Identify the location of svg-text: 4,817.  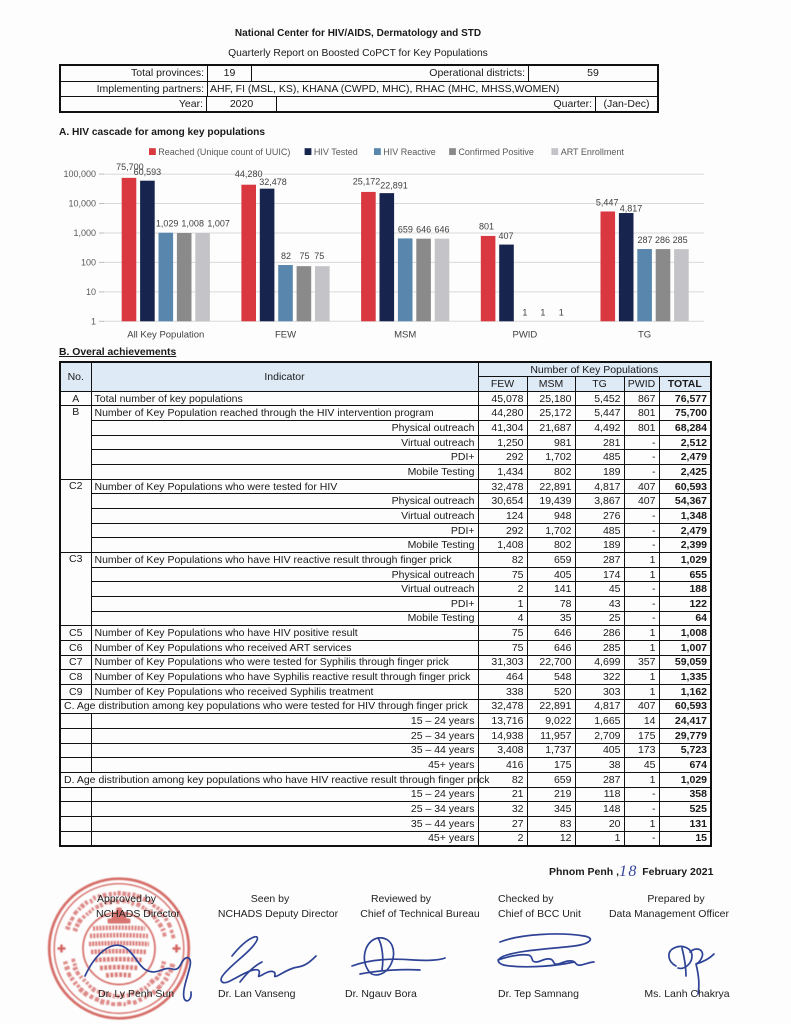
(631, 209).